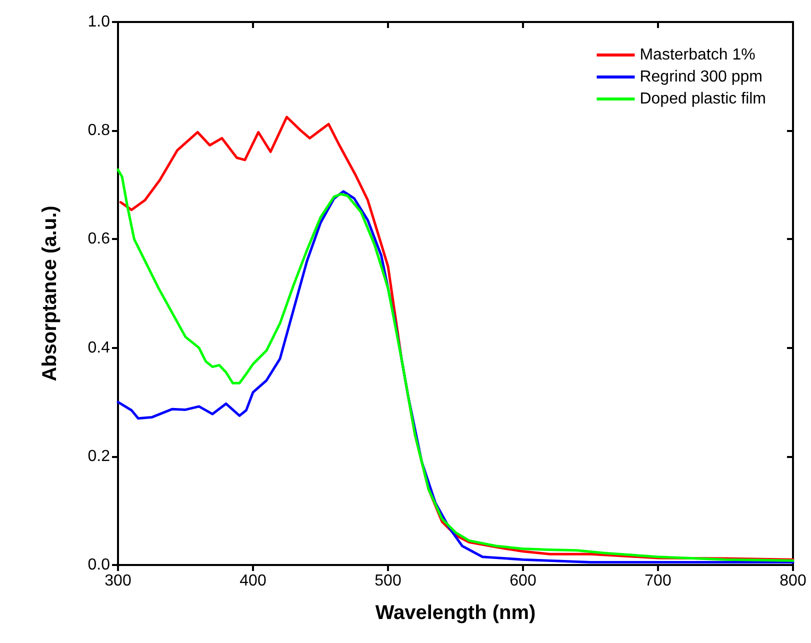 Image resolution: width=811 pixels, height=643 pixels. What do you see at coordinates (455, 613) in the screenshot?
I see `x-axis-title: Wavelength (nm)` at bounding box center [455, 613].